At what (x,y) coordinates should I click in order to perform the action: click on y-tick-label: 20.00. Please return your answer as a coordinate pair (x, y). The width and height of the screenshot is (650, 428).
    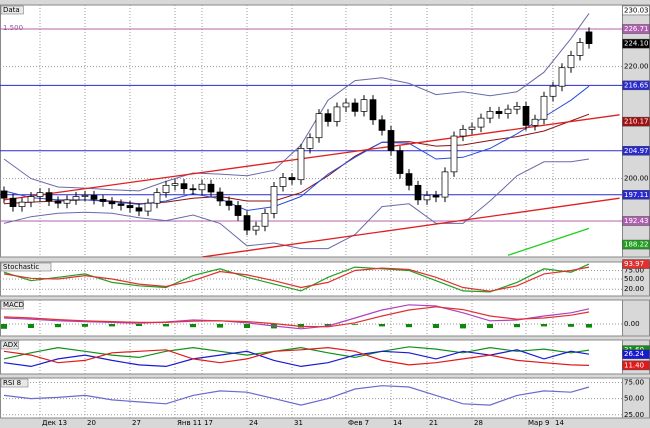
    Looking at the image, I should click on (634, 289).